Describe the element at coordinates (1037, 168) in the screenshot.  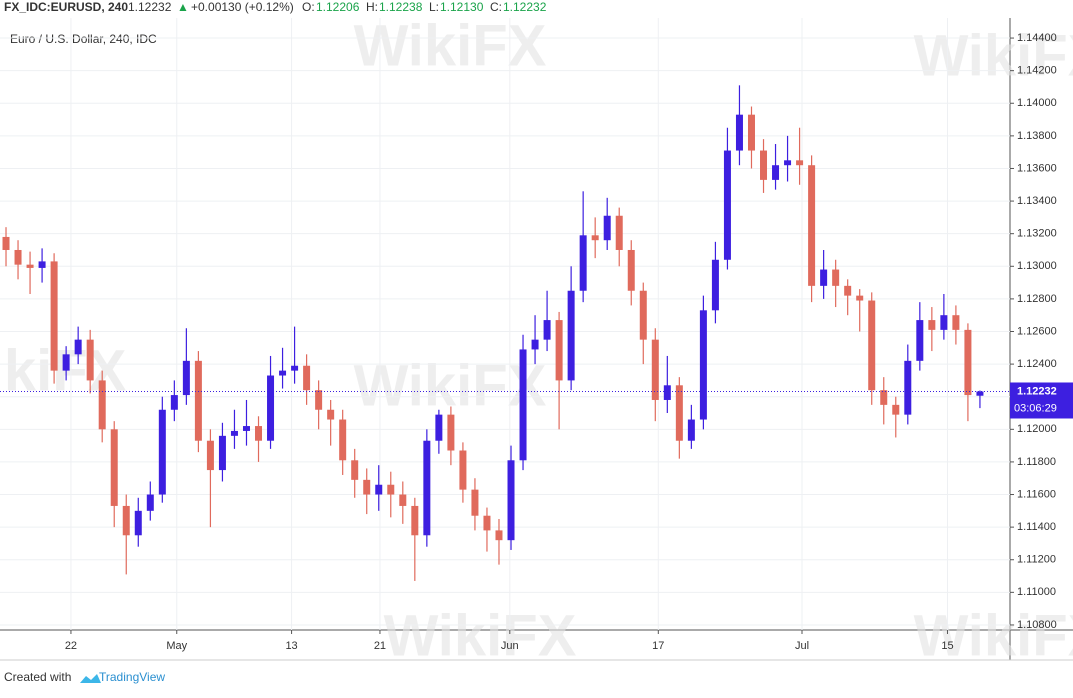
I see `y-tick-label: 1.13600` at that location.